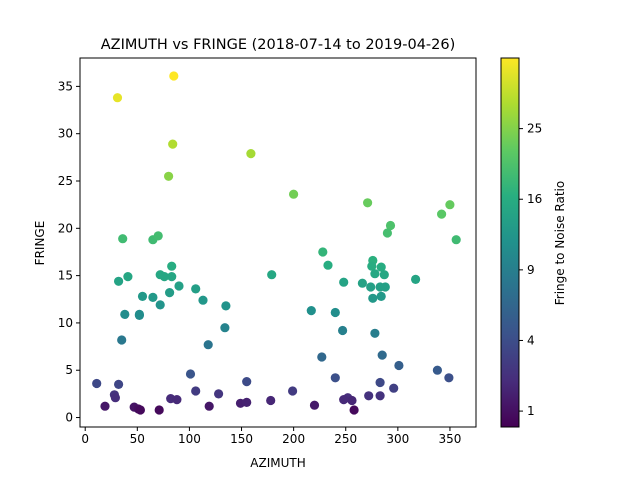 Image resolution: width=640 pixels, height=484 pixels. What do you see at coordinates (65, 134) in the screenshot?
I see `y-tick-label: 30` at bounding box center [65, 134].